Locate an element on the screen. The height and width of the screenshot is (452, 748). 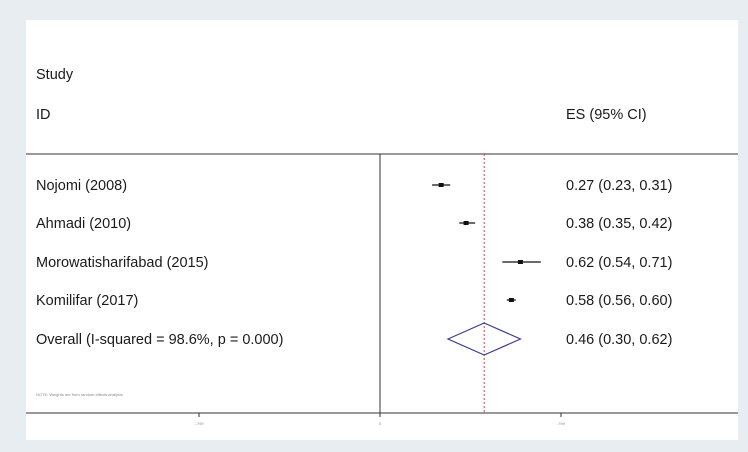
id-header: ID is located at coordinates (43, 115).